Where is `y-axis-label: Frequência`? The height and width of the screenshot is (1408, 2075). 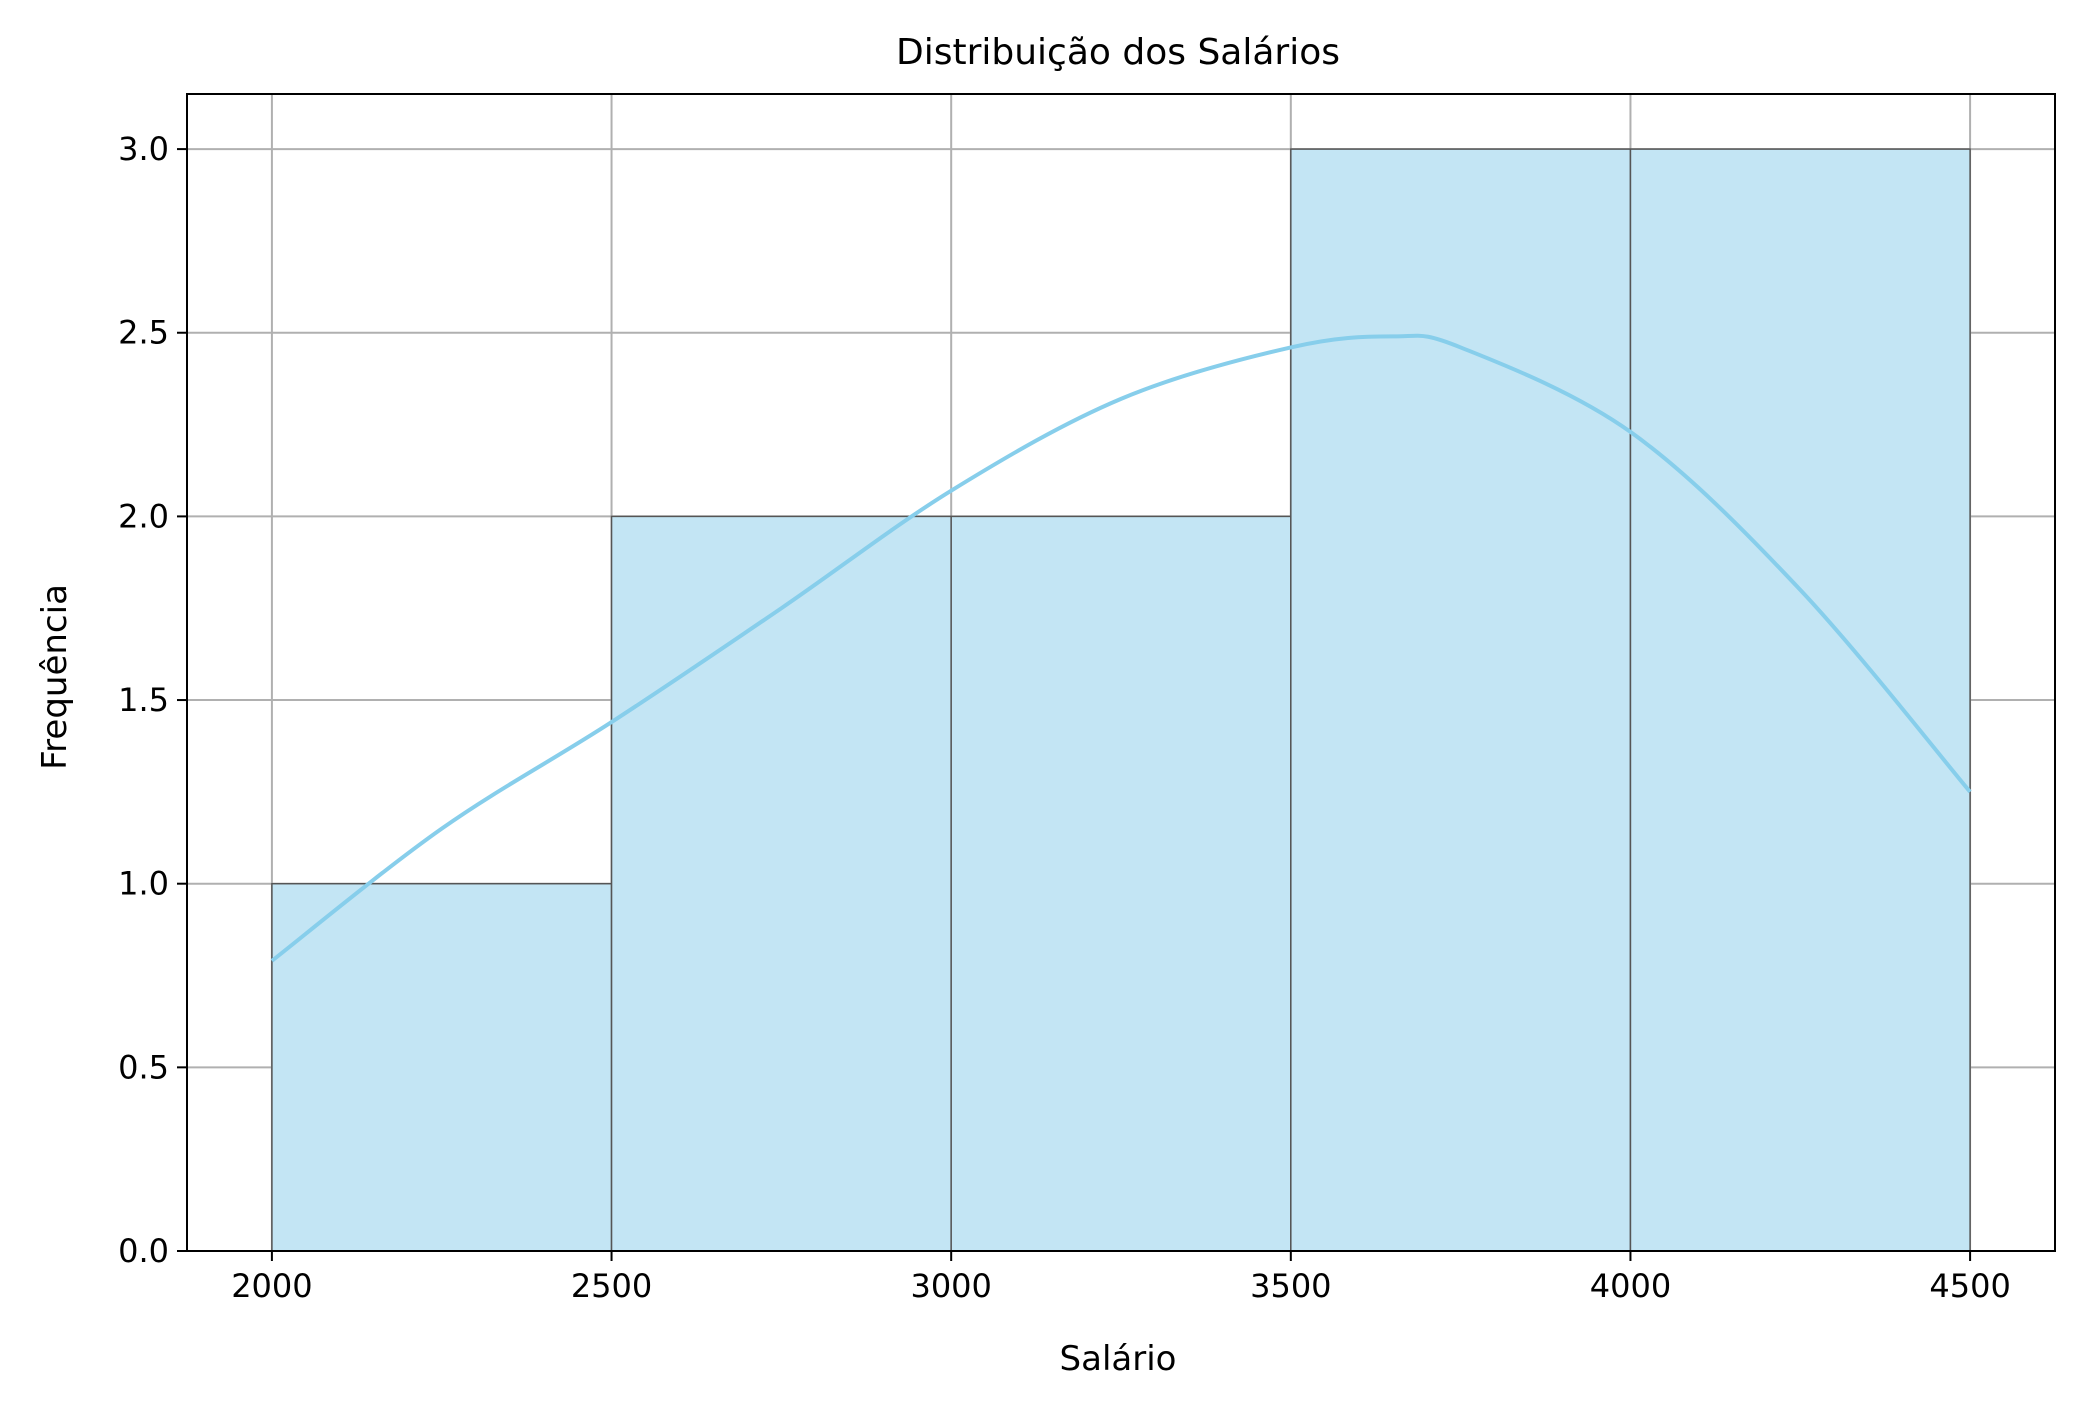
y-axis-label: Frequência is located at coordinates (55, 677).